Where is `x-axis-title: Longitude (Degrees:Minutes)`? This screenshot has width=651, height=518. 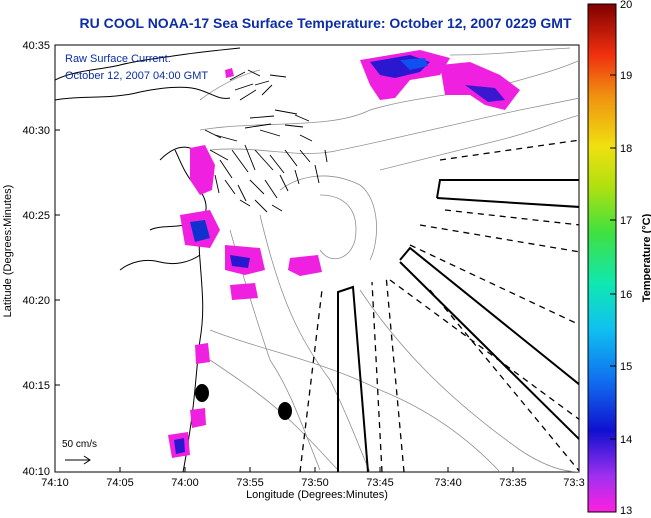 x-axis-title: Longitude (Degrees:Minutes) is located at coordinates (317, 495).